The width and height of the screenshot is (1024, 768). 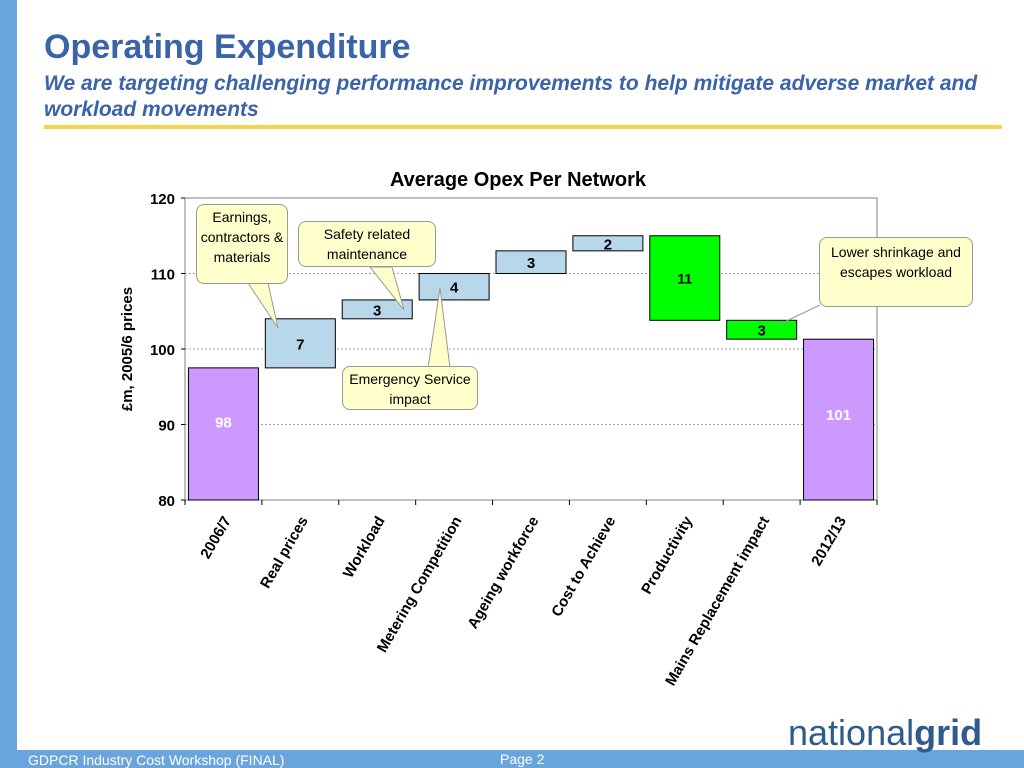 I want to click on x-tick-label: 2006/7, so click(x=216, y=538).